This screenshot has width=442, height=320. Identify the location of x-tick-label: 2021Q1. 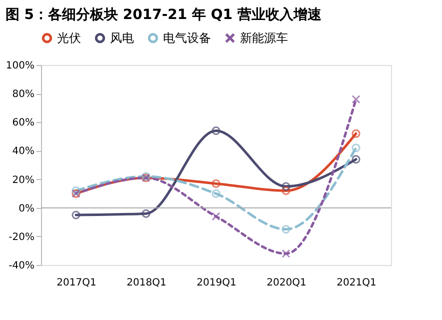
(356, 283).